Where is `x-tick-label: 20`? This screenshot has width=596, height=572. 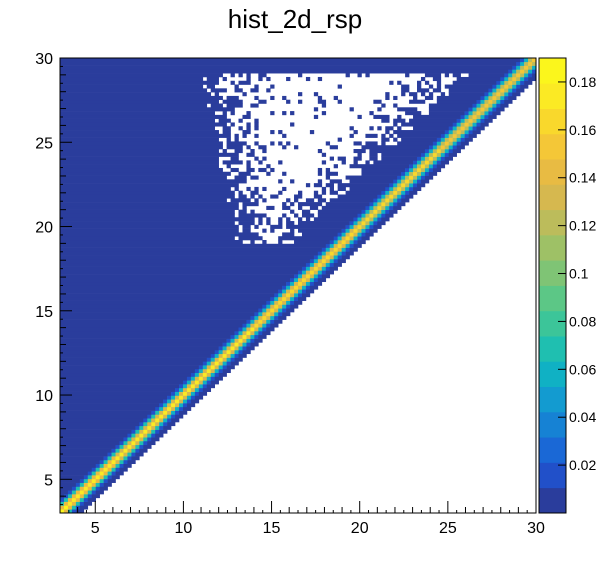 x-tick-label: 20 is located at coordinates (360, 528).